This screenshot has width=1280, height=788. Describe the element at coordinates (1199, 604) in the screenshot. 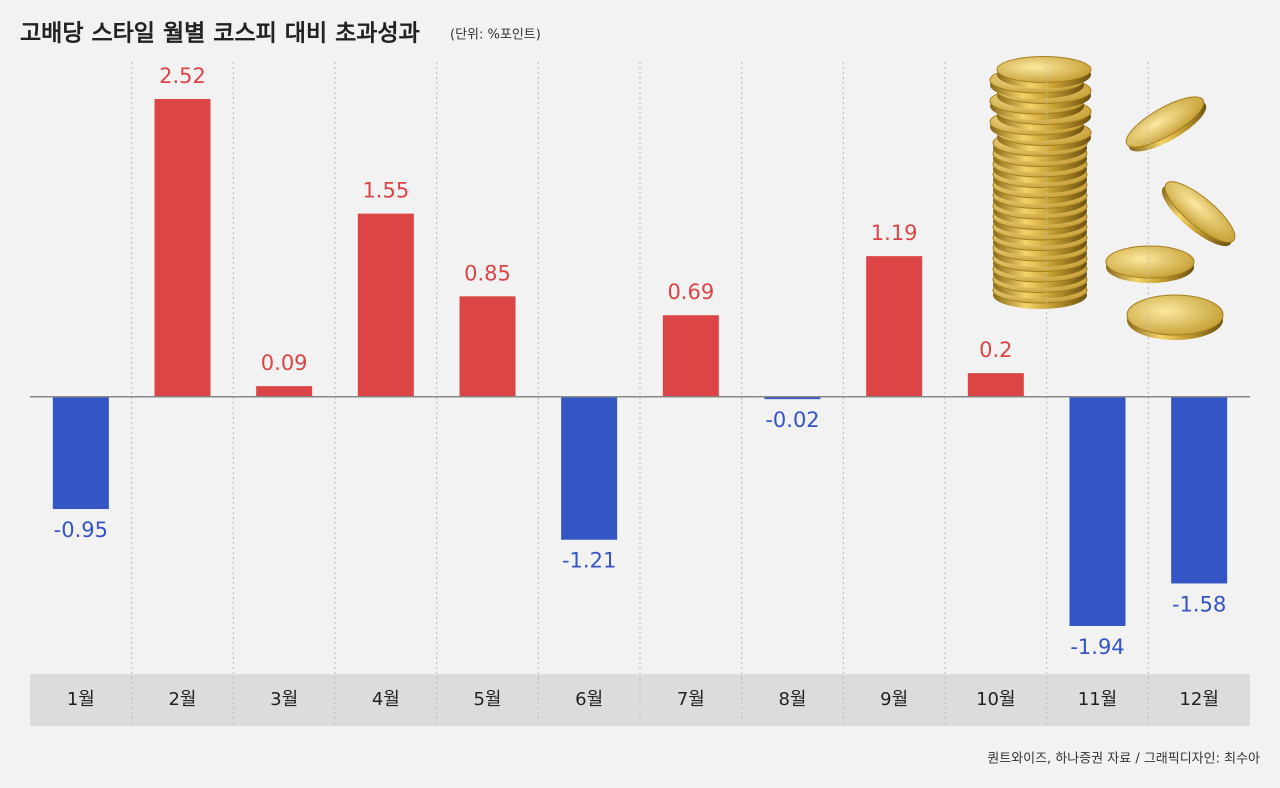

I see `value-label: -1.58` at that location.